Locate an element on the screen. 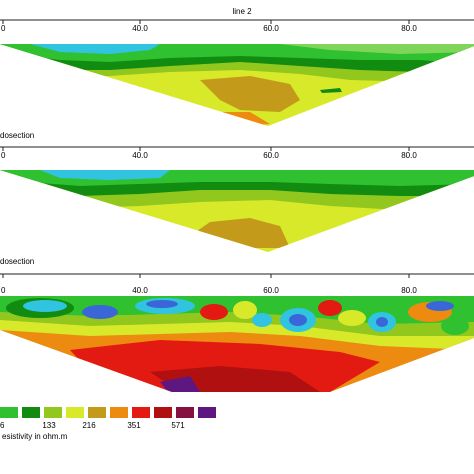  color-legend: 6 133 216 351 571 esistivity in ohm.m is located at coordinates (108, 424).